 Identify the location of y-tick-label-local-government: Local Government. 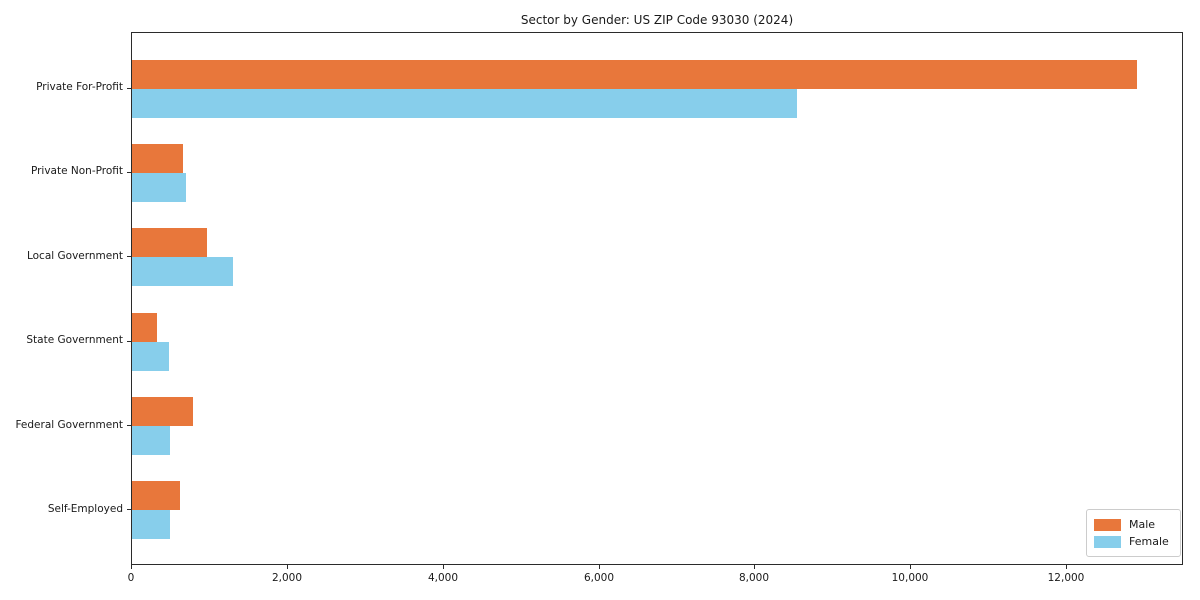
(74, 255).